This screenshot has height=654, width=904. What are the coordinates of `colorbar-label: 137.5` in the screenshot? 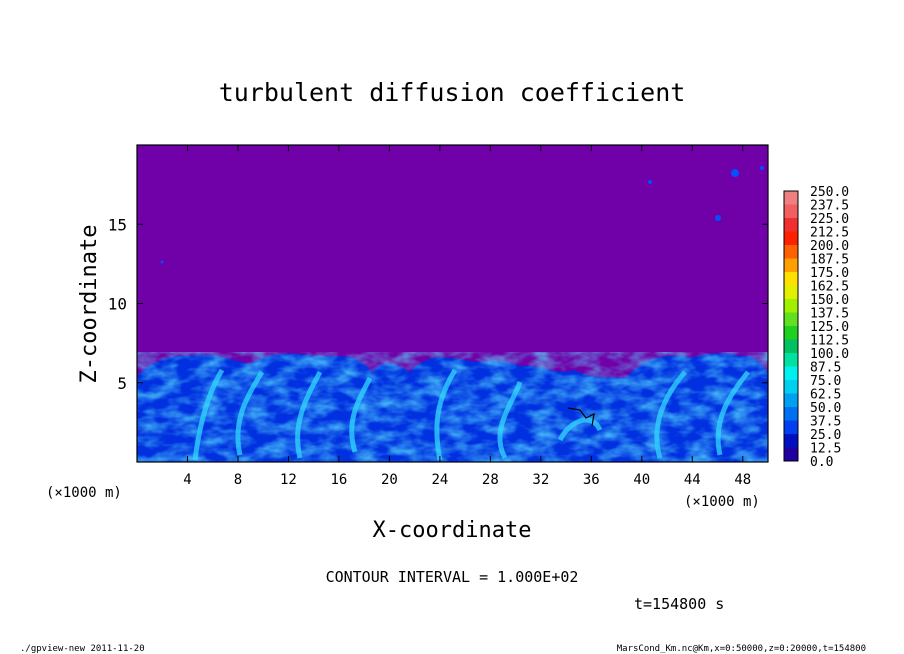 It's located at (829, 314).